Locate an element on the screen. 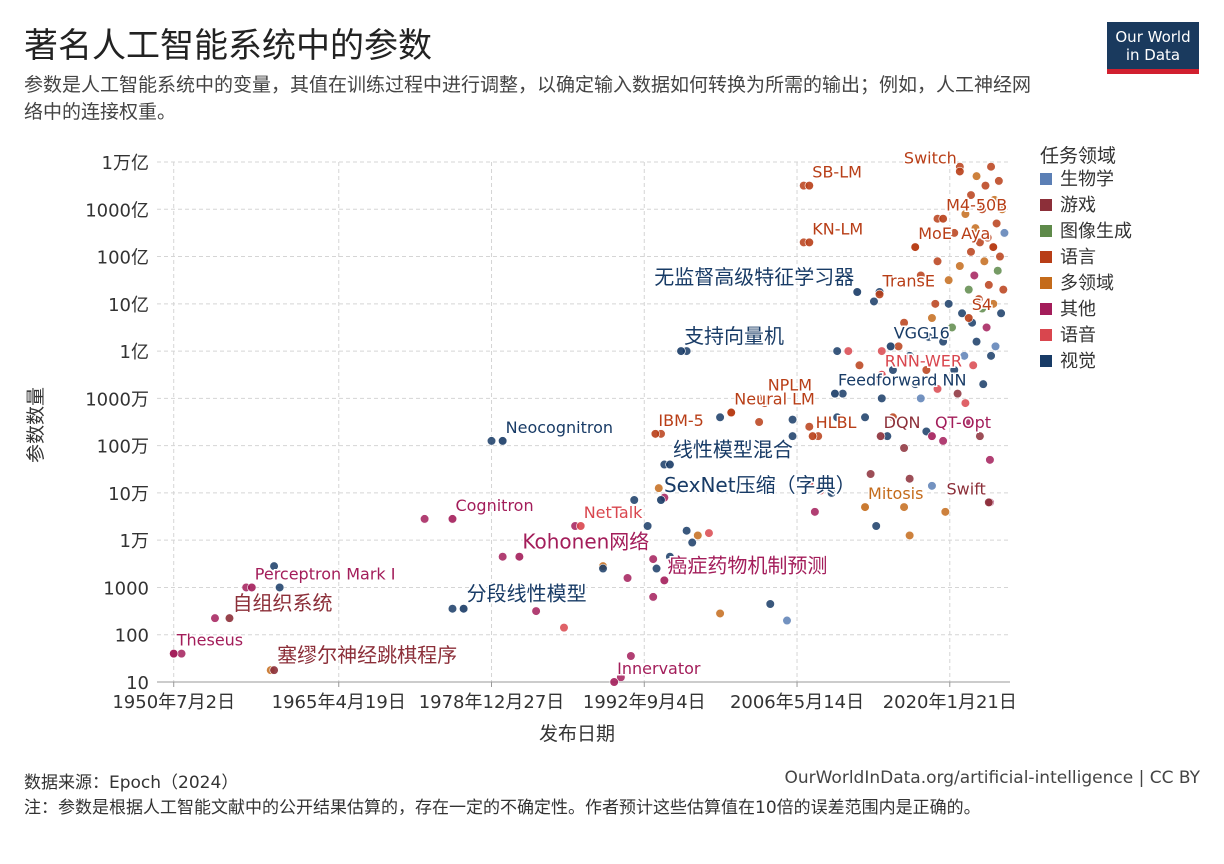  legend-item-label: 多领域 is located at coordinates (1087, 283).